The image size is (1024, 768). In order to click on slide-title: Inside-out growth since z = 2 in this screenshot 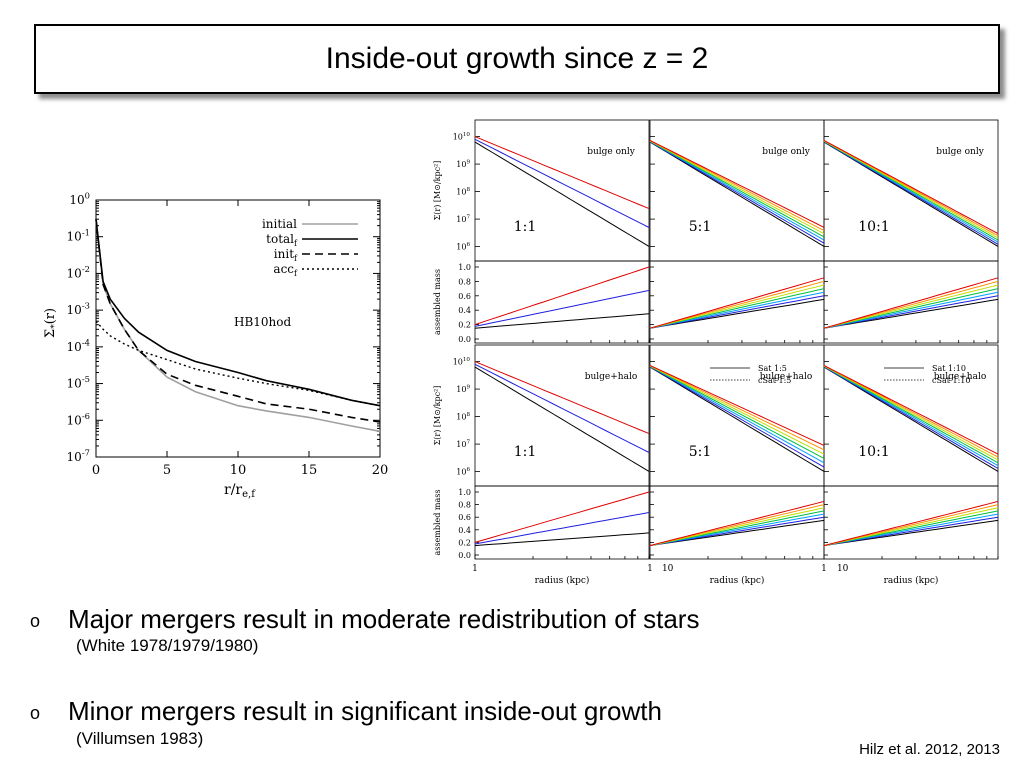, I will do `click(517, 58)`.